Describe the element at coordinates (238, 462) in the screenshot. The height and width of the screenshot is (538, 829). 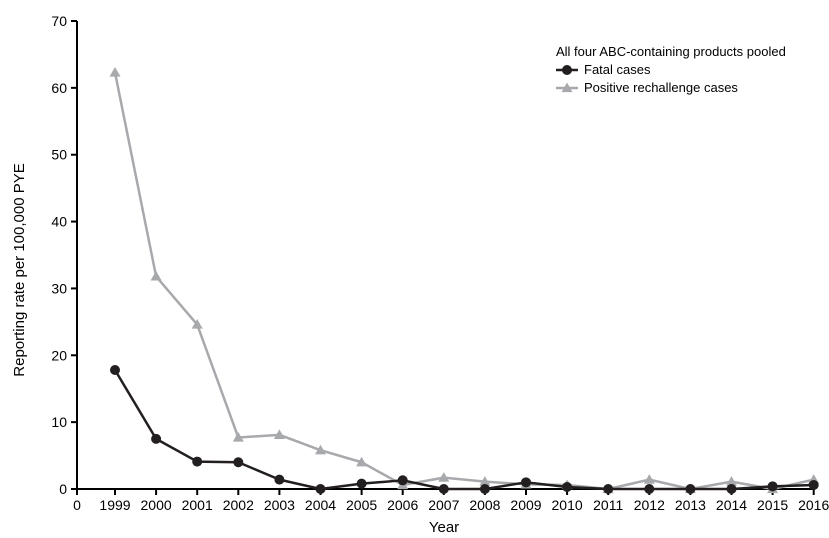
I see `data-point-fatal-cases-2002` at that location.